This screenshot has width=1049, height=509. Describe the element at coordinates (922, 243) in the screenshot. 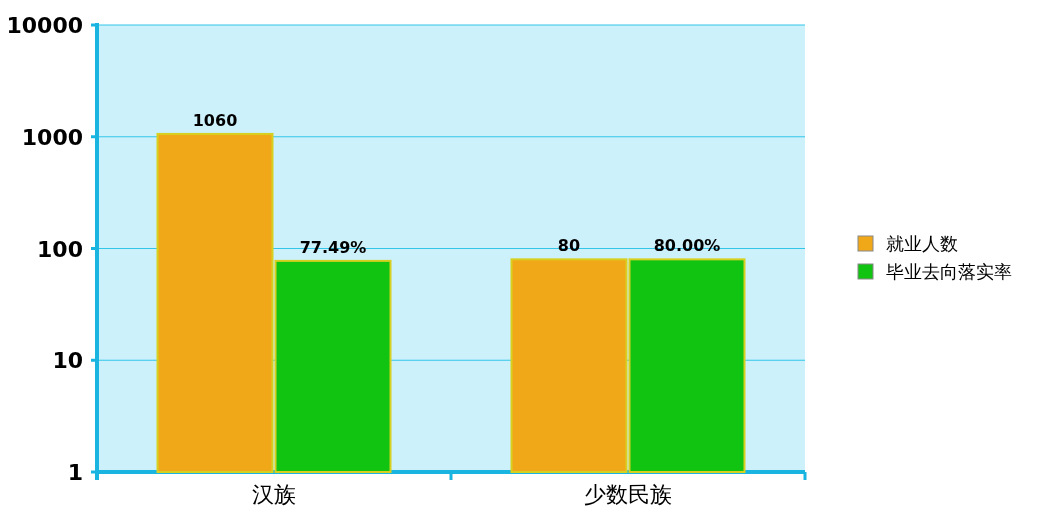

I see `legend-label: 就业人数` at that location.